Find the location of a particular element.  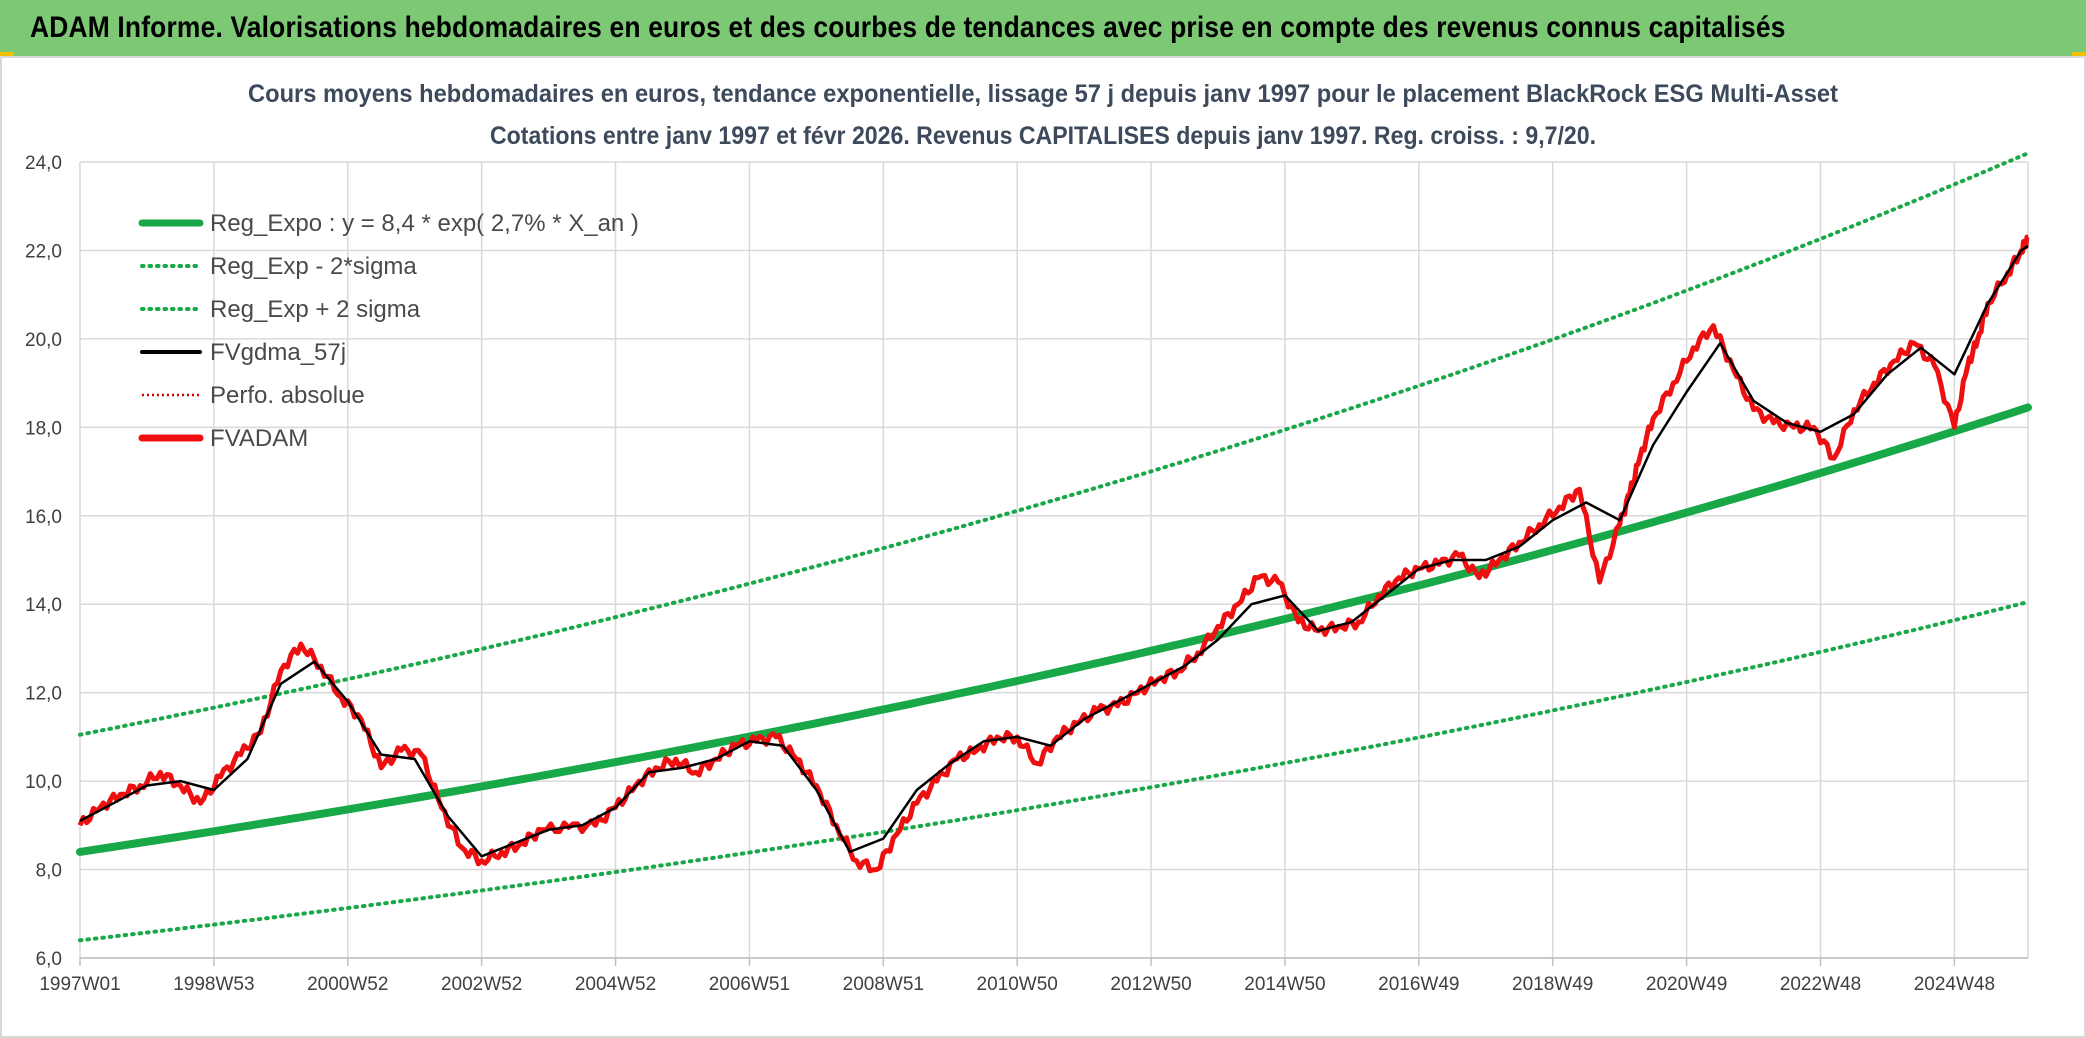

x-tick-label: 2010W50 is located at coordinates (1017, 984).